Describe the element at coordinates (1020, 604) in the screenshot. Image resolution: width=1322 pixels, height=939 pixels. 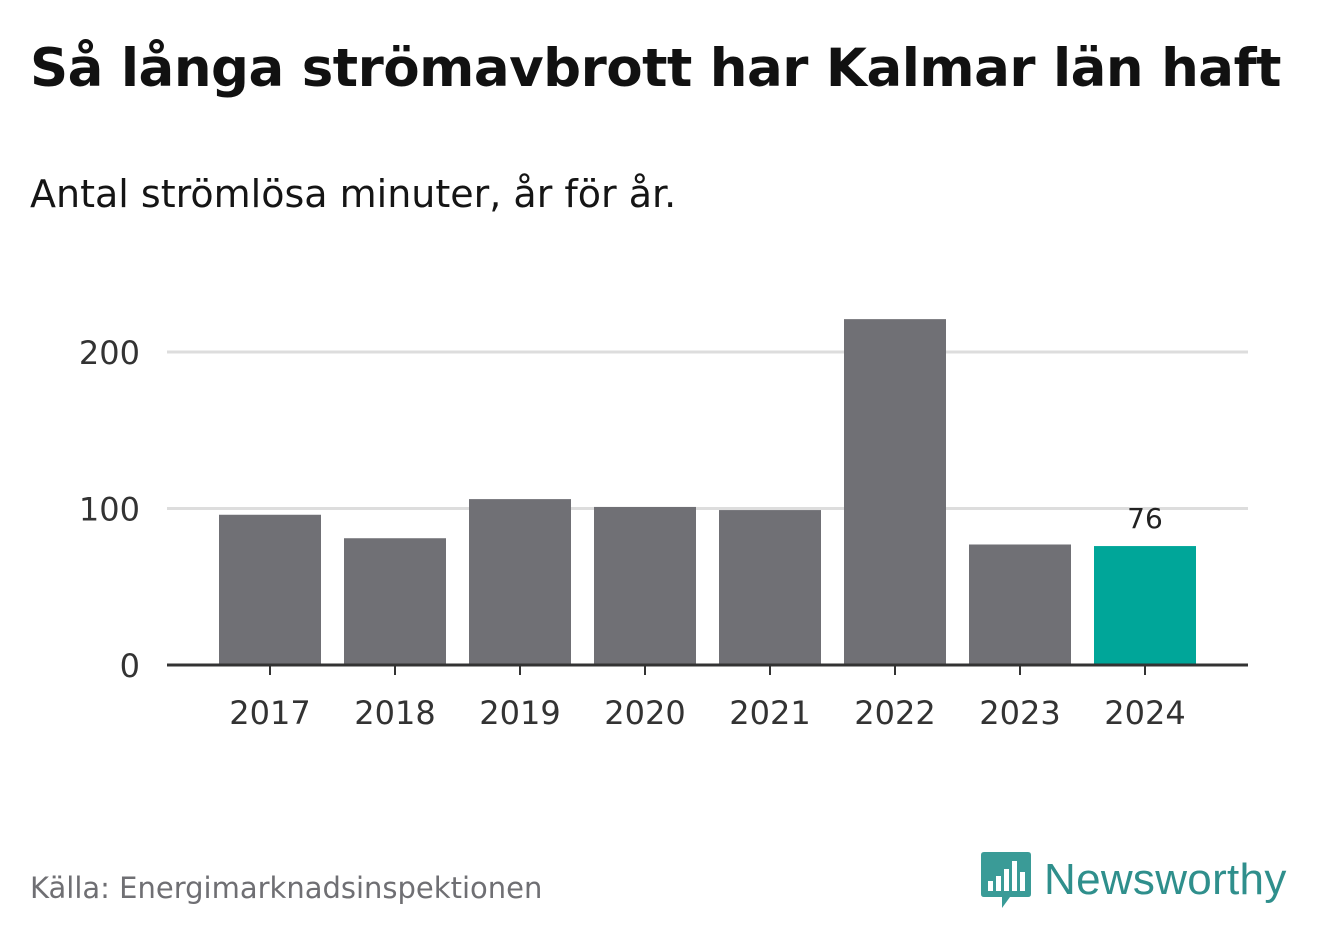
I see `bar-2023` at that location.